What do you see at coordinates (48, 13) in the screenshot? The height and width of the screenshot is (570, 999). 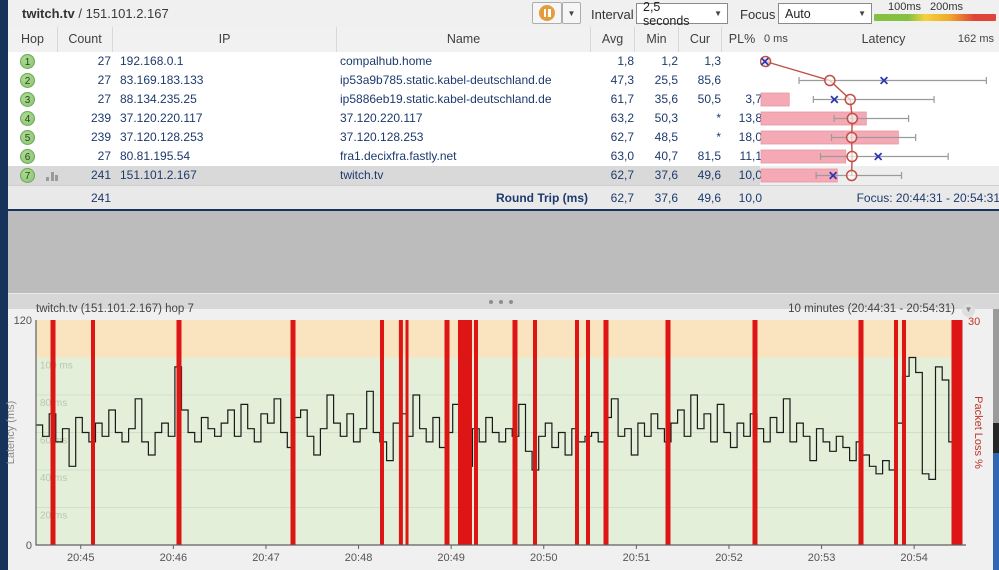 I see `target-host: twitch.tv` at bounding box center [48, 13].